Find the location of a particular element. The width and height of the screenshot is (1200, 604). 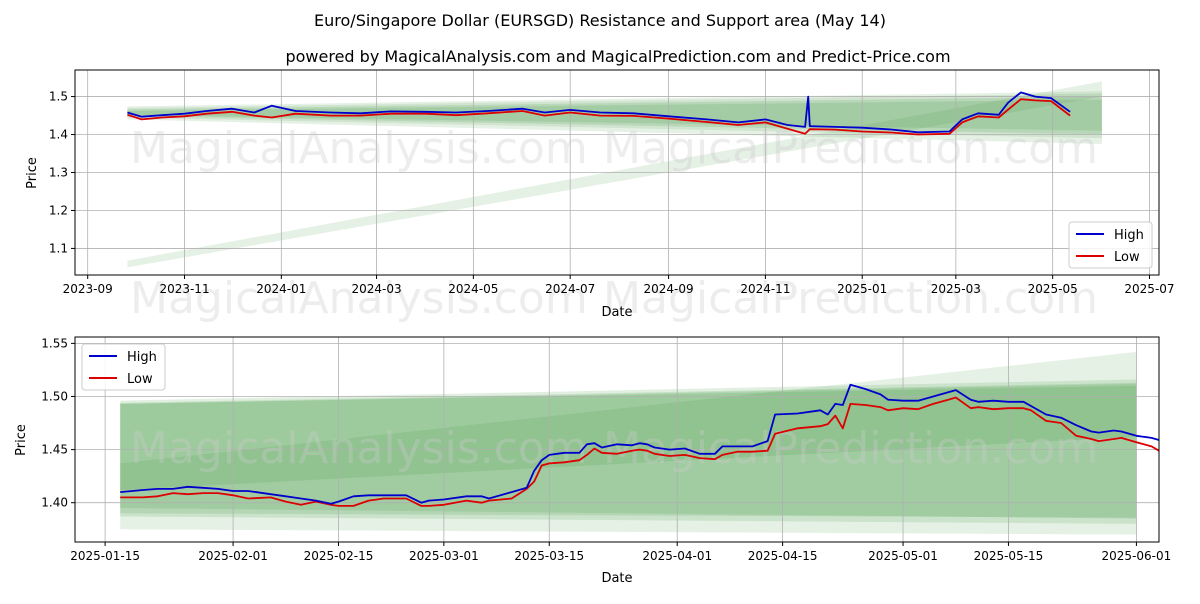

x-tick-label: 2024-11 is located at coordinates (765, 289).